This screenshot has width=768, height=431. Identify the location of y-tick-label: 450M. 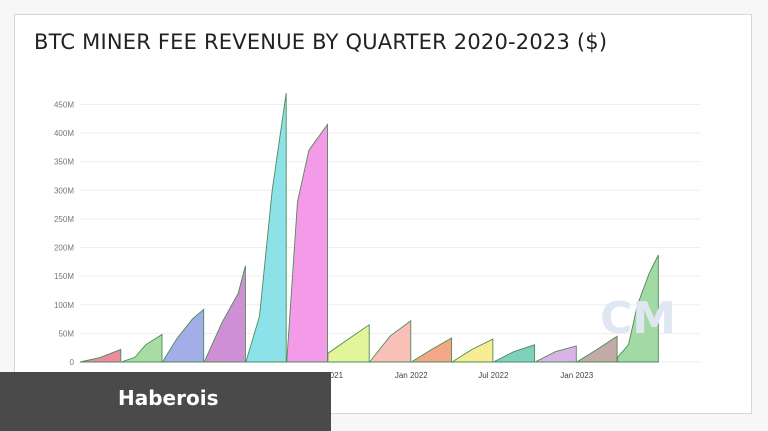
(64, 104).